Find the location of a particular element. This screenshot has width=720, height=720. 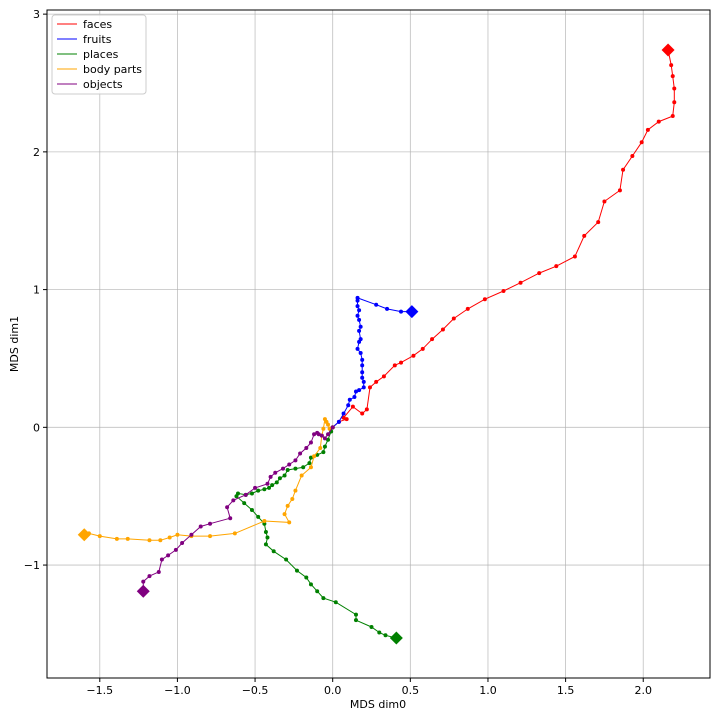

y-tick-label: −1 is located at coordinates (32, 565).